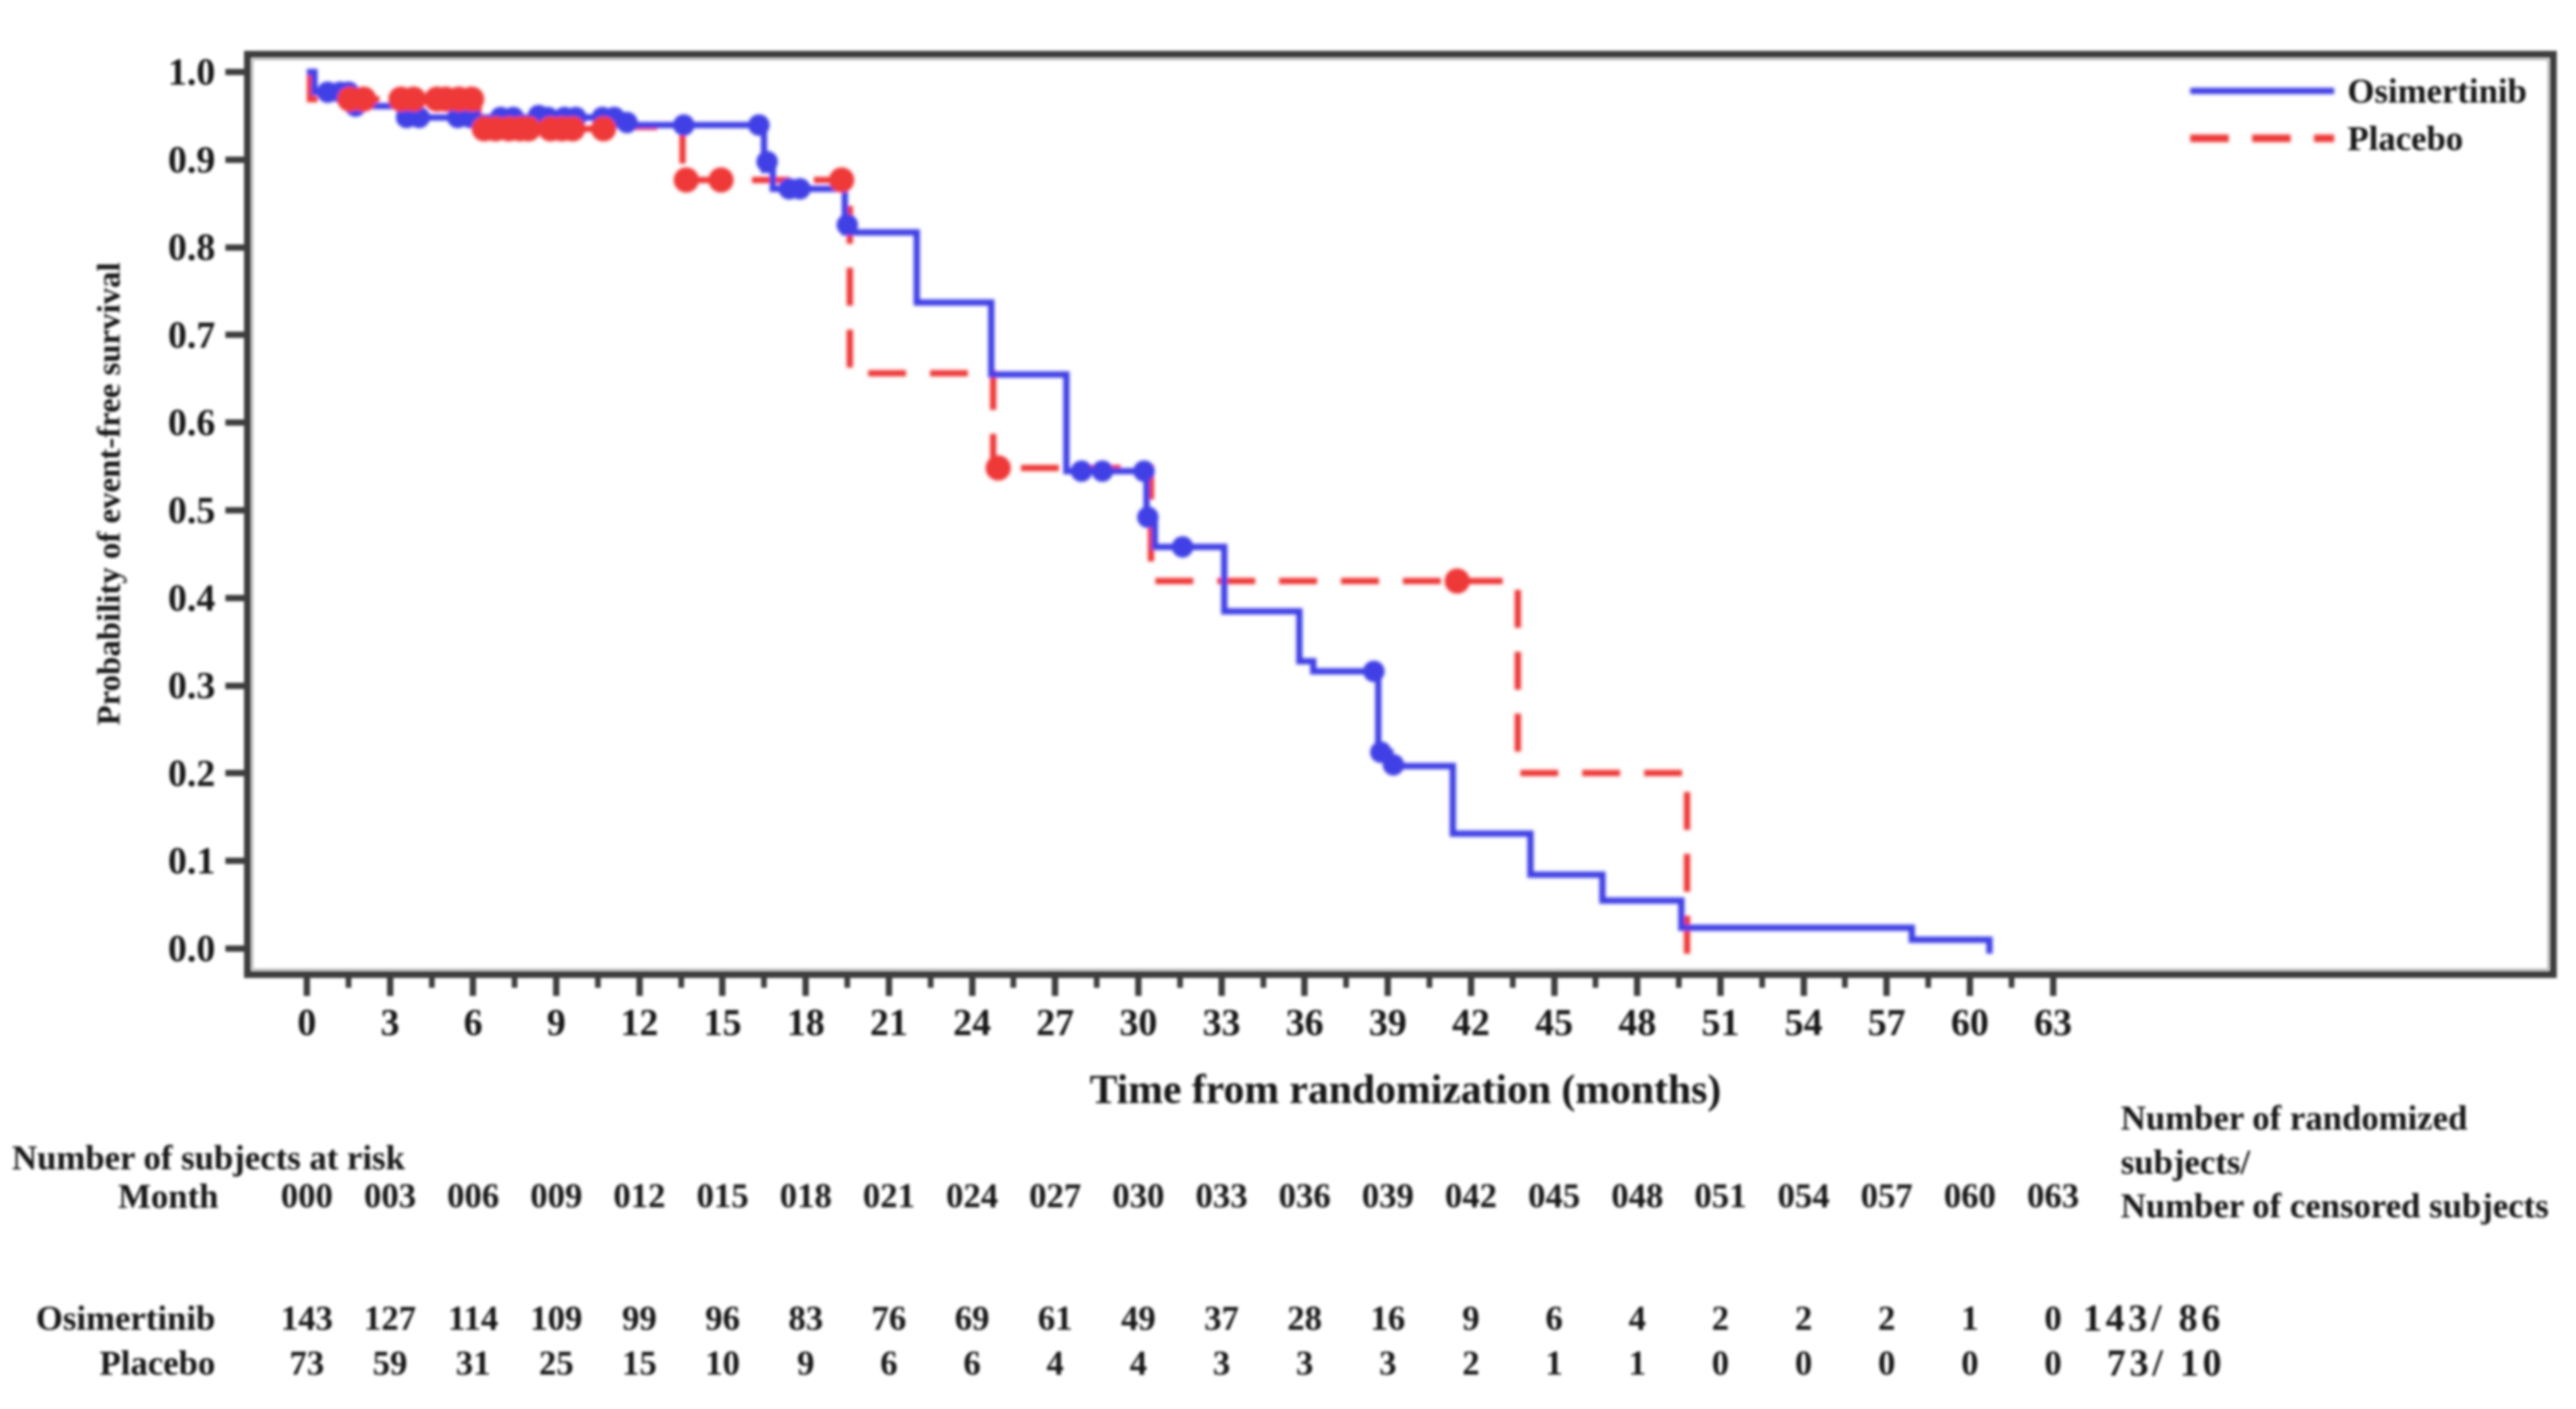  What do you see at coordinates (1304, 1318) in the screenshot?
I see `svg-text: 28` at bounding box center [1304, 1318].